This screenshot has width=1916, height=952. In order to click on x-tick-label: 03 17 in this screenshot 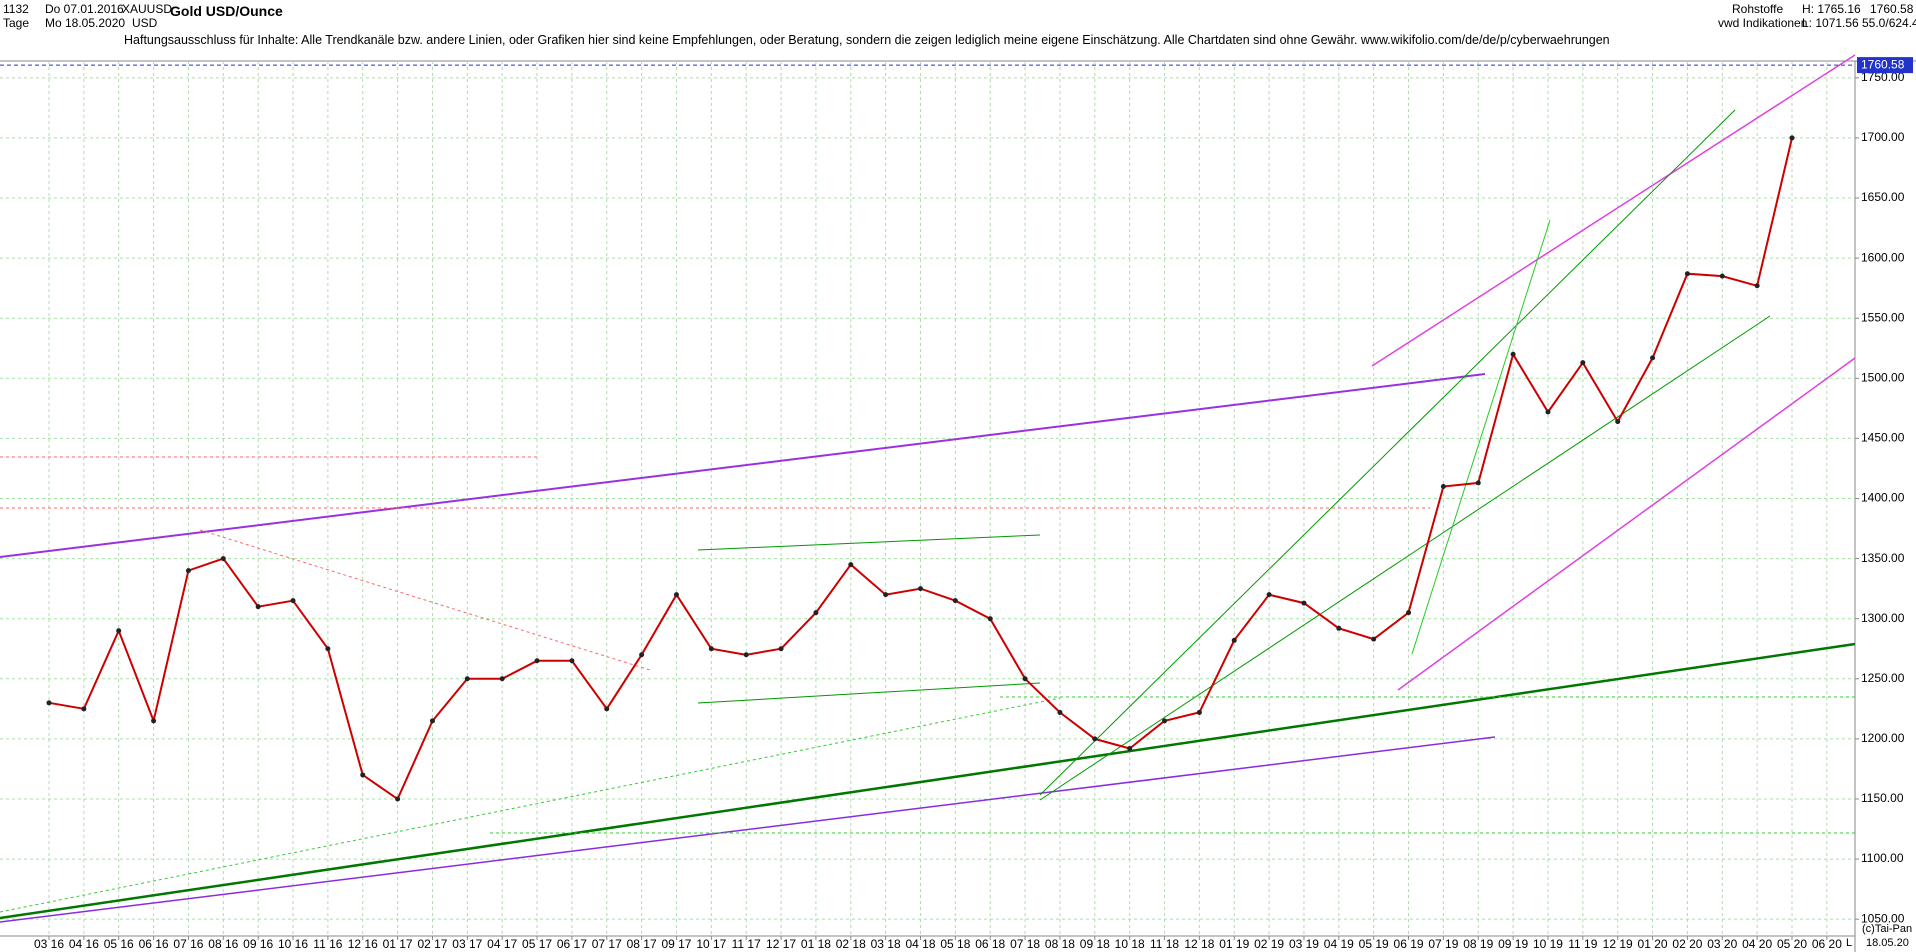, I will do `click(467, 944)`.